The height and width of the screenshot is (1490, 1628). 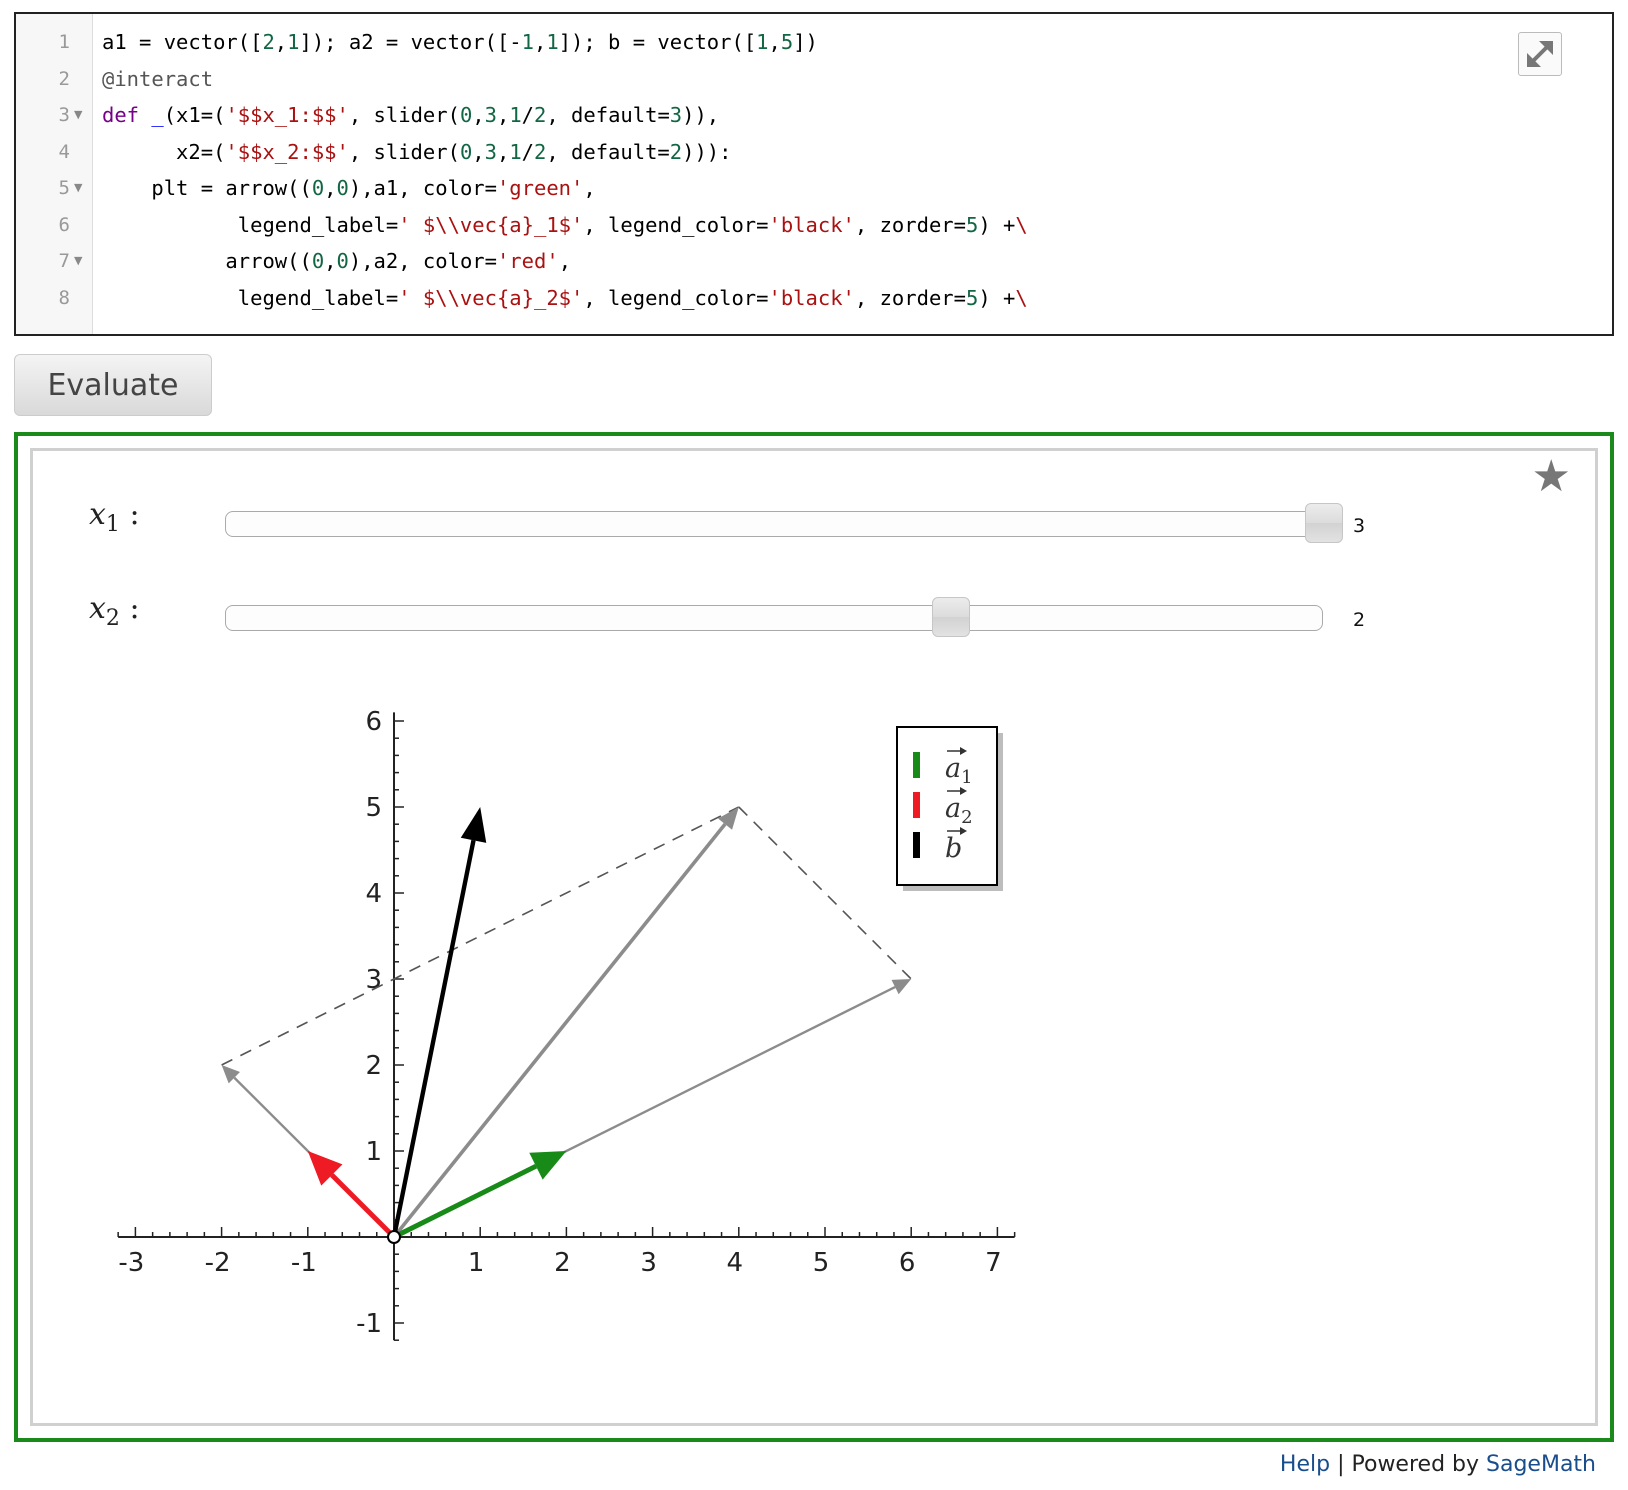 I want to click on line-number: 6, so click(x=64, y=224).